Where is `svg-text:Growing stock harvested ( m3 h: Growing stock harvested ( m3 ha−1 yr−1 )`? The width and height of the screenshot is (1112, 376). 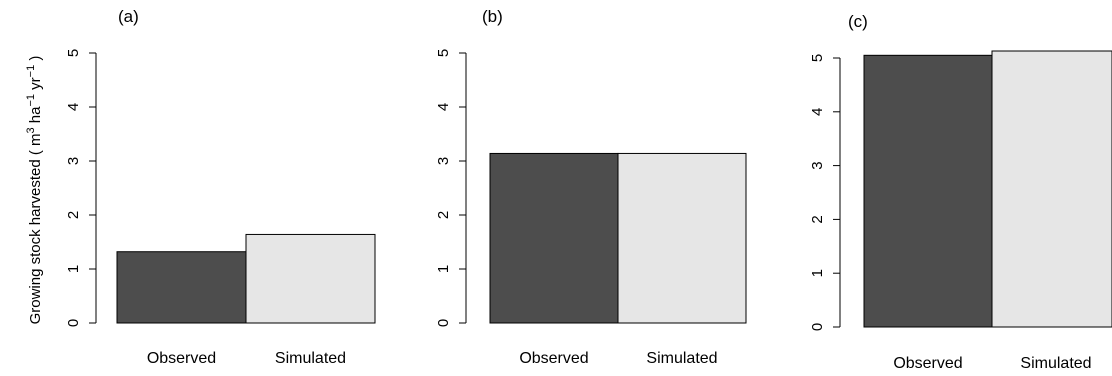 svg-text:Growing stock harvested ( m3 h: Growing stock harvested ( m3 ha−1 yr−1 ) is located at coordinates (34, 190).